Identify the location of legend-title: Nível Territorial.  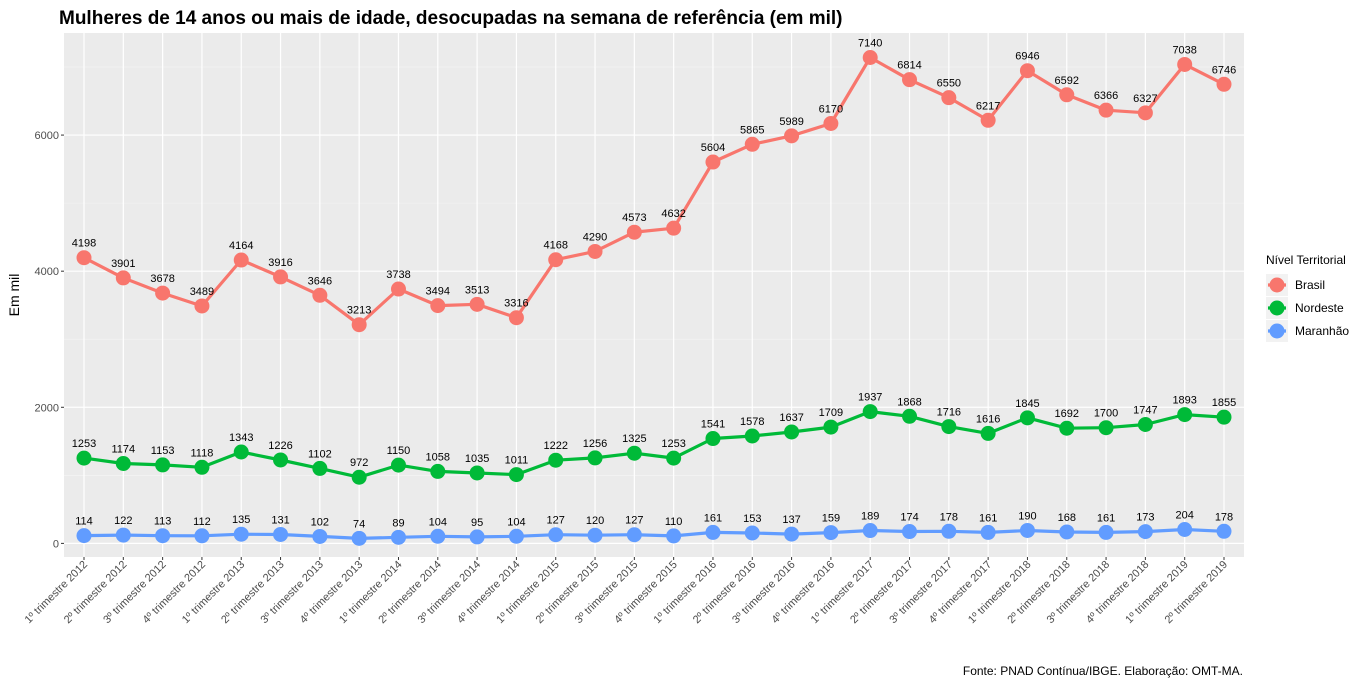
(1306, 260).